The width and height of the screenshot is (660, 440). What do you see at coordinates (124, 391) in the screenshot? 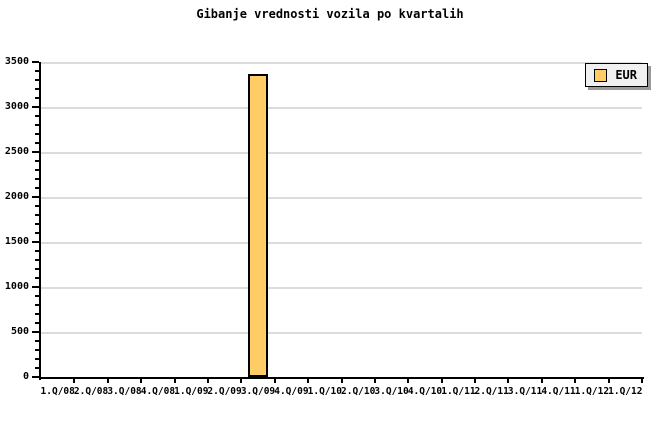
I see `x-axis-tick-label: 3.Q/08` at bounding box center [124, 391].